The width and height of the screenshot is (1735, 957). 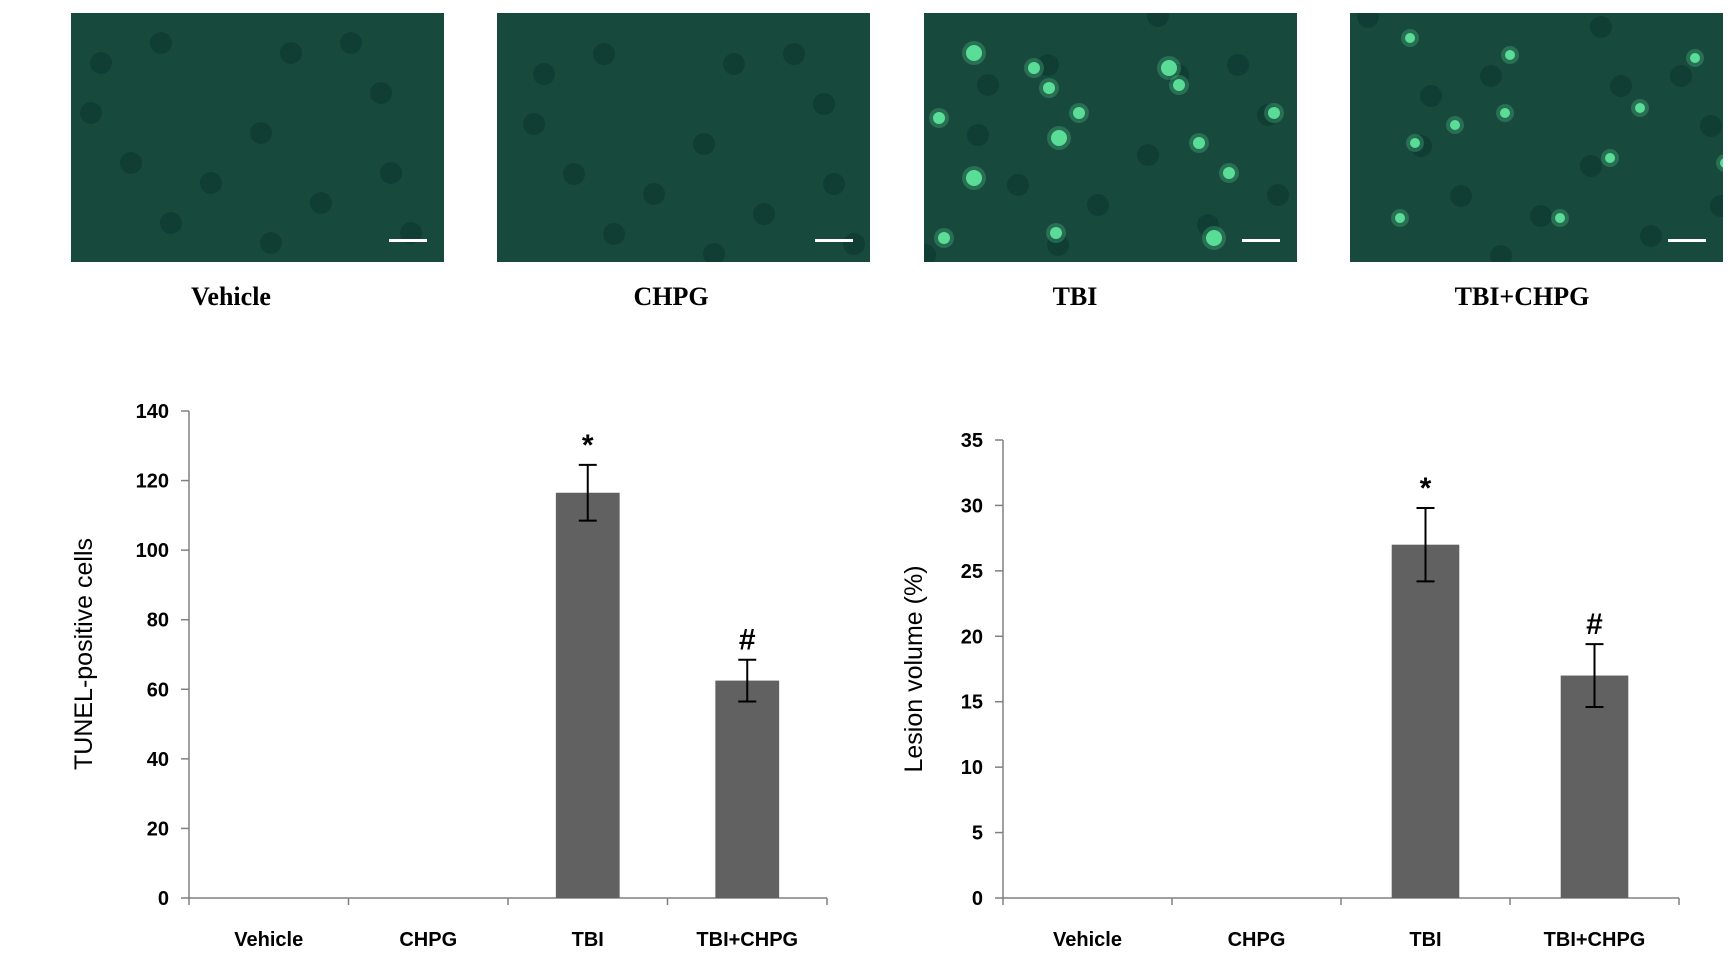 What do you see at coordinates (84, 654) in the screenshot?
I see `y-axis-title: TUNEL-positive cells` at bounding box center [84, 654].